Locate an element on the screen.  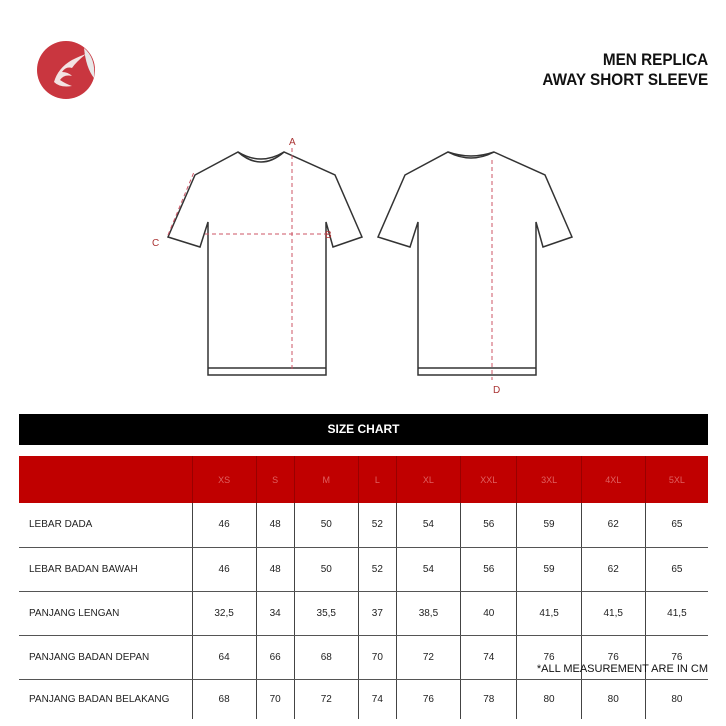
title-line-1: MEN REPLICA is located at coordinates (655, 59).